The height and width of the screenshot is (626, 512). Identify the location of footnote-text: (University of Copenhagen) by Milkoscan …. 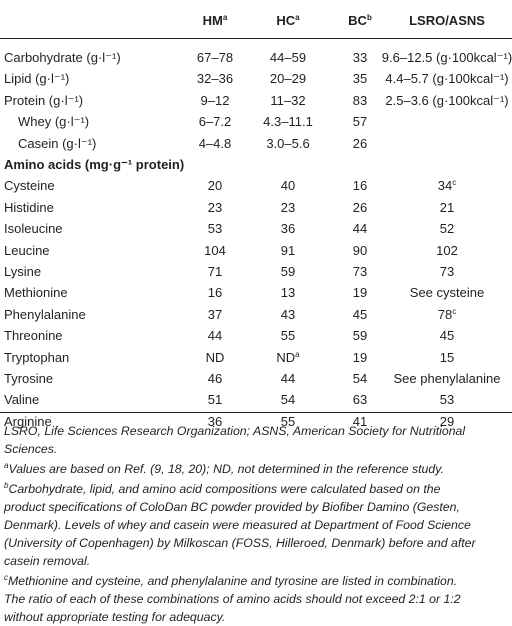
(240, 543).